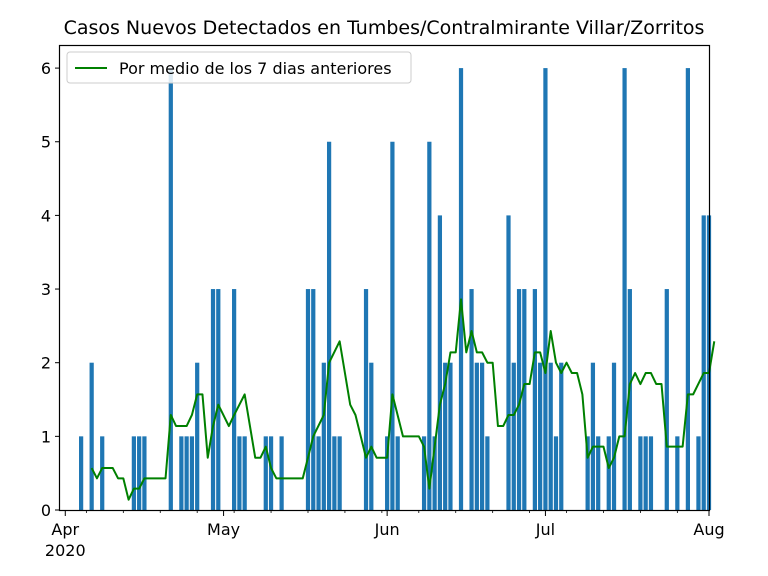 The image size is (768, 576). What do you see at coordinates (255, 68) in the screenshot?
I see `legend-label: Por medio de los 7 dias anteriores` at bounding box center [255, 68].